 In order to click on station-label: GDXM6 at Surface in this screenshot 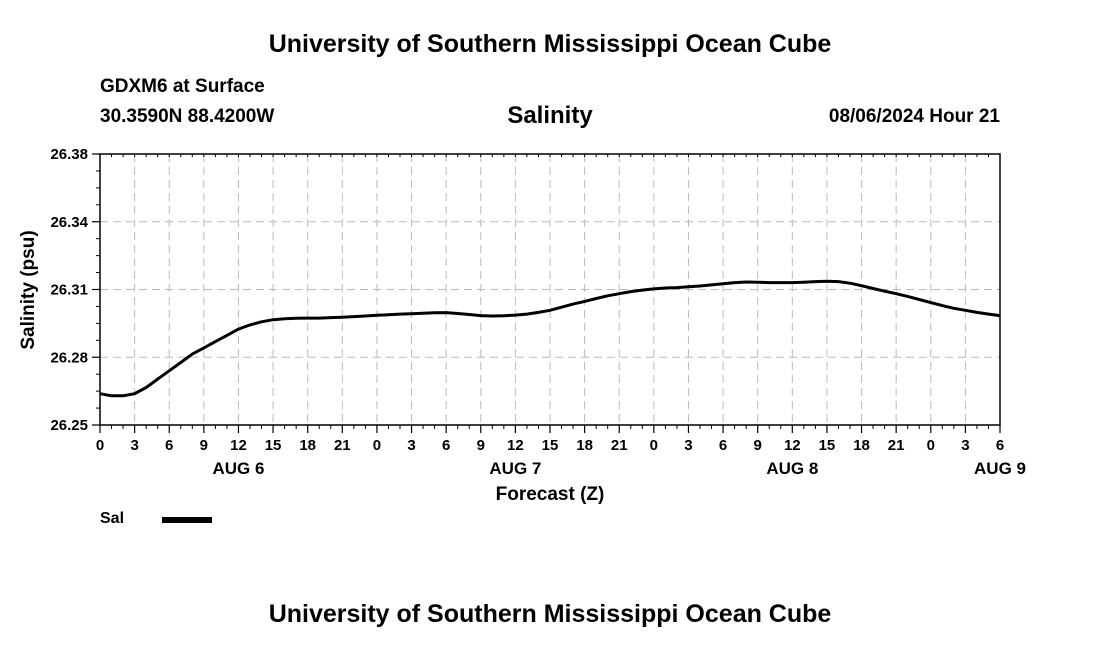, I will do `click(182, 86)`.